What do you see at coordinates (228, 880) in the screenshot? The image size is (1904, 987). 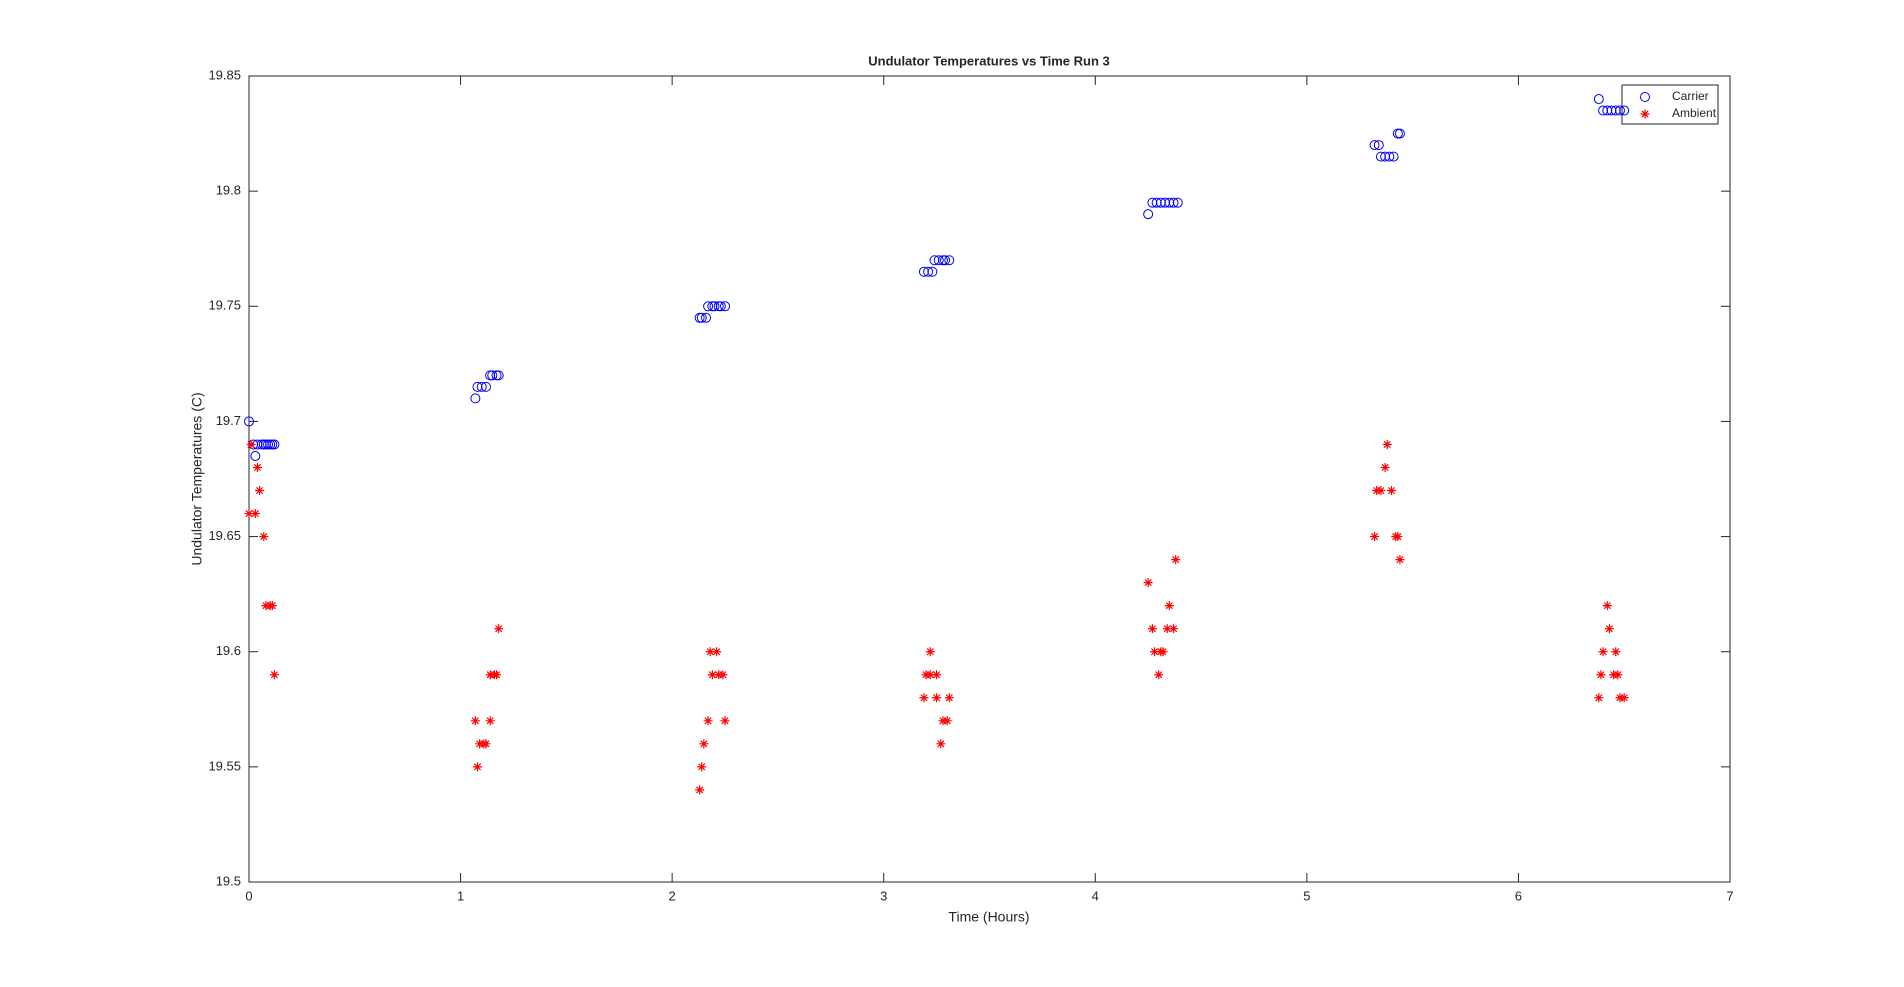 I see `y-tick-label: 19.5` at bounding box center [228, 880].